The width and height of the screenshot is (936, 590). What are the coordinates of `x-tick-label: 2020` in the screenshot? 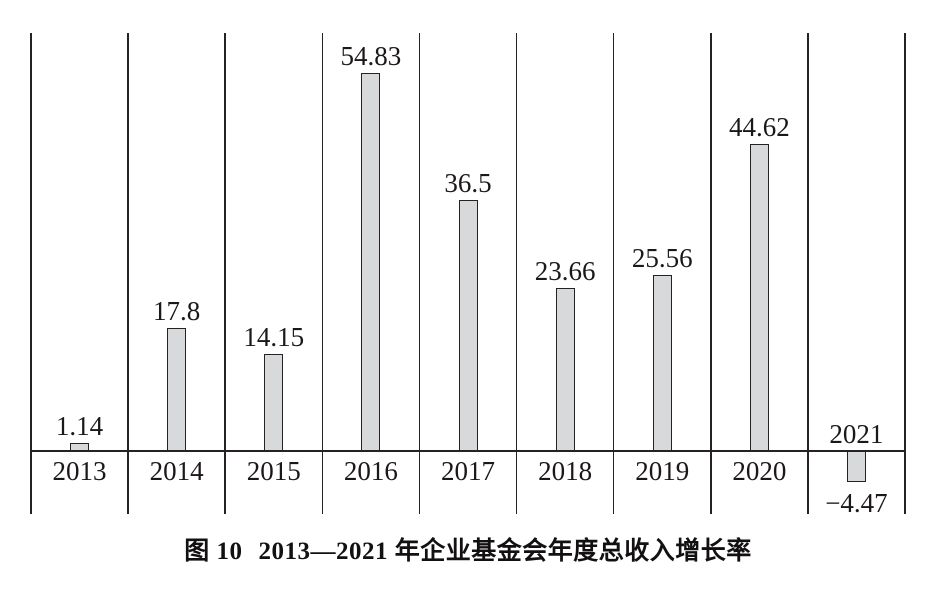 It's located at (759, 471).